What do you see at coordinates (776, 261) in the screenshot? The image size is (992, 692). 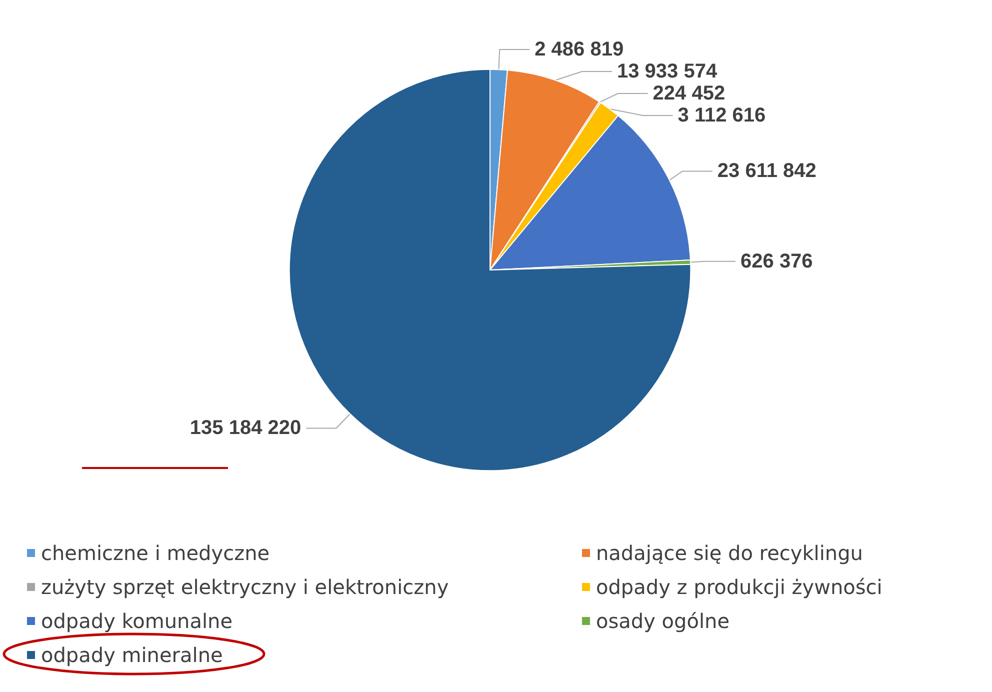 I see `data-label: 626 376` at bounding box center [776, 261].